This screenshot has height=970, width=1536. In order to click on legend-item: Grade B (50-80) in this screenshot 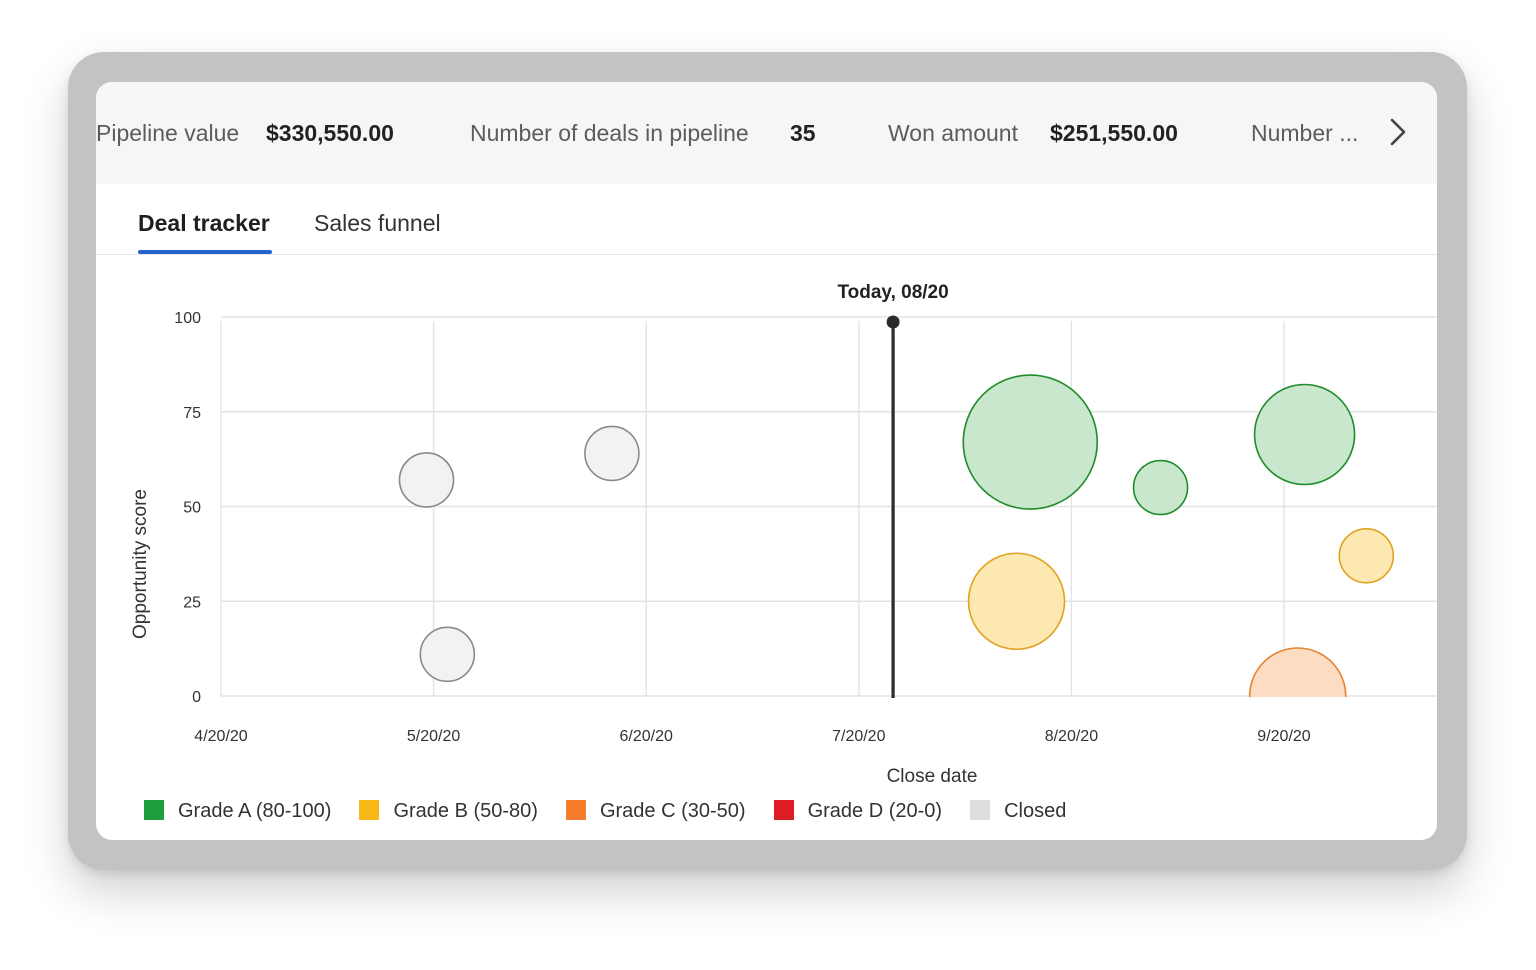, I will do `click(448, 811)`.